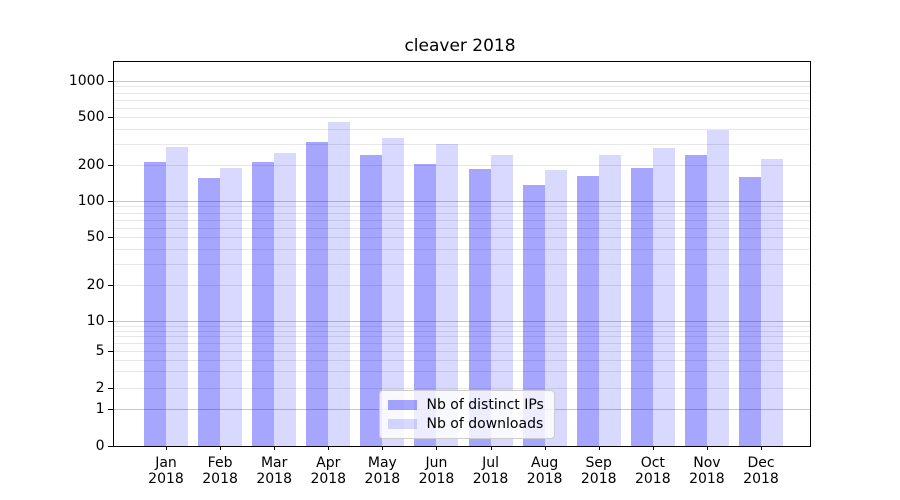  Describe the element at coordinates (501, 300) in the screenshot. I see `bar-downloads-jul` at that location.